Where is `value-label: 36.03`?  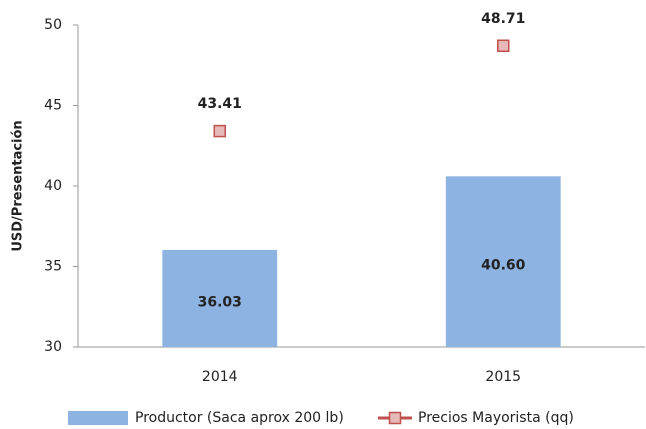 value-label: 36.03 is located at coordinates (220, 302).